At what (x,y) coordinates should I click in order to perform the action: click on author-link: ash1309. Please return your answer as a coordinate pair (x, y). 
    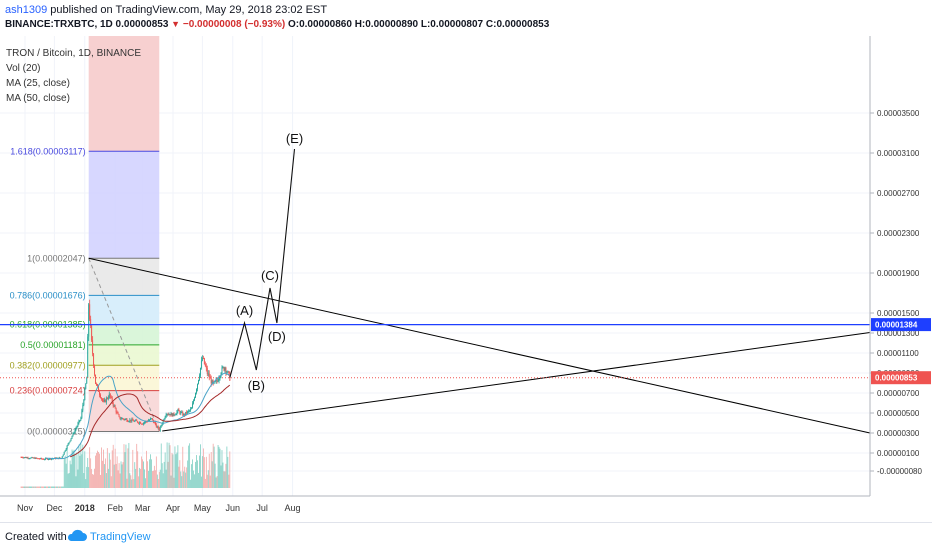
    Looking at the image, I should click on (26, 10).